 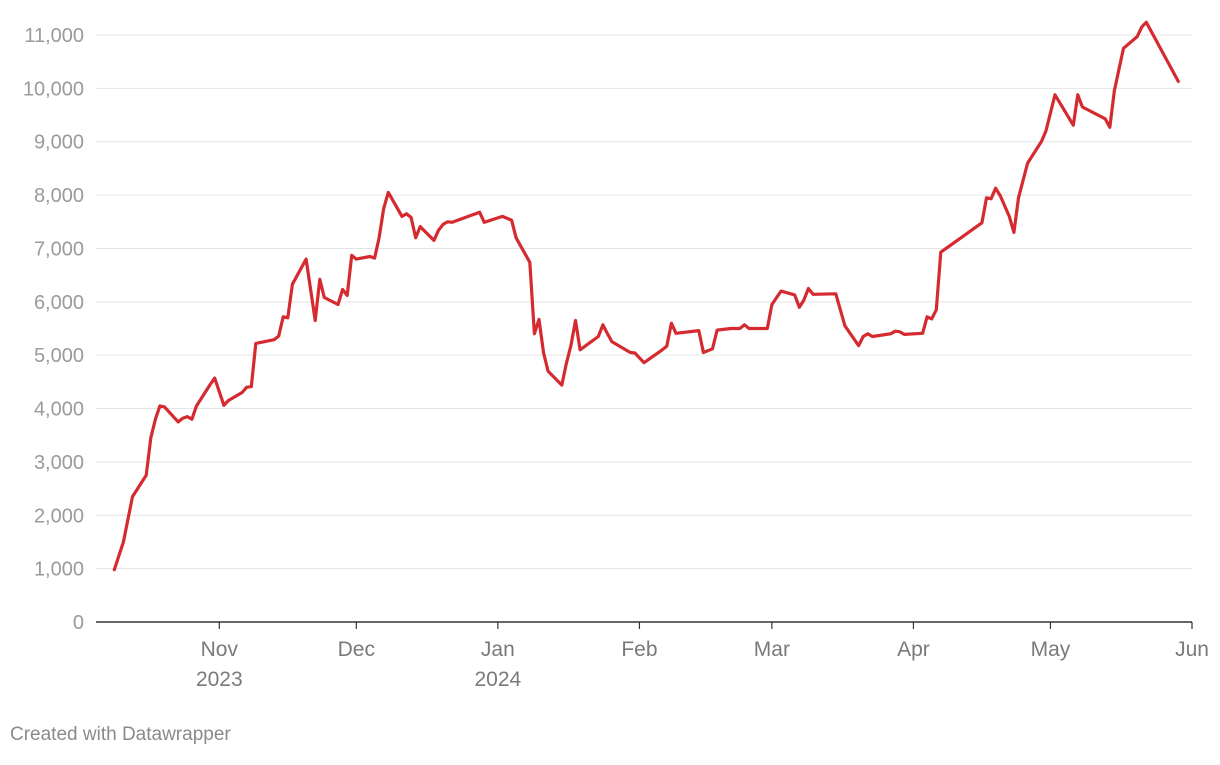 What do you see at coordinates (59, 249) in the screenshot?
I see `y-tick-label: 7,000` at bounding box center [59, 249].